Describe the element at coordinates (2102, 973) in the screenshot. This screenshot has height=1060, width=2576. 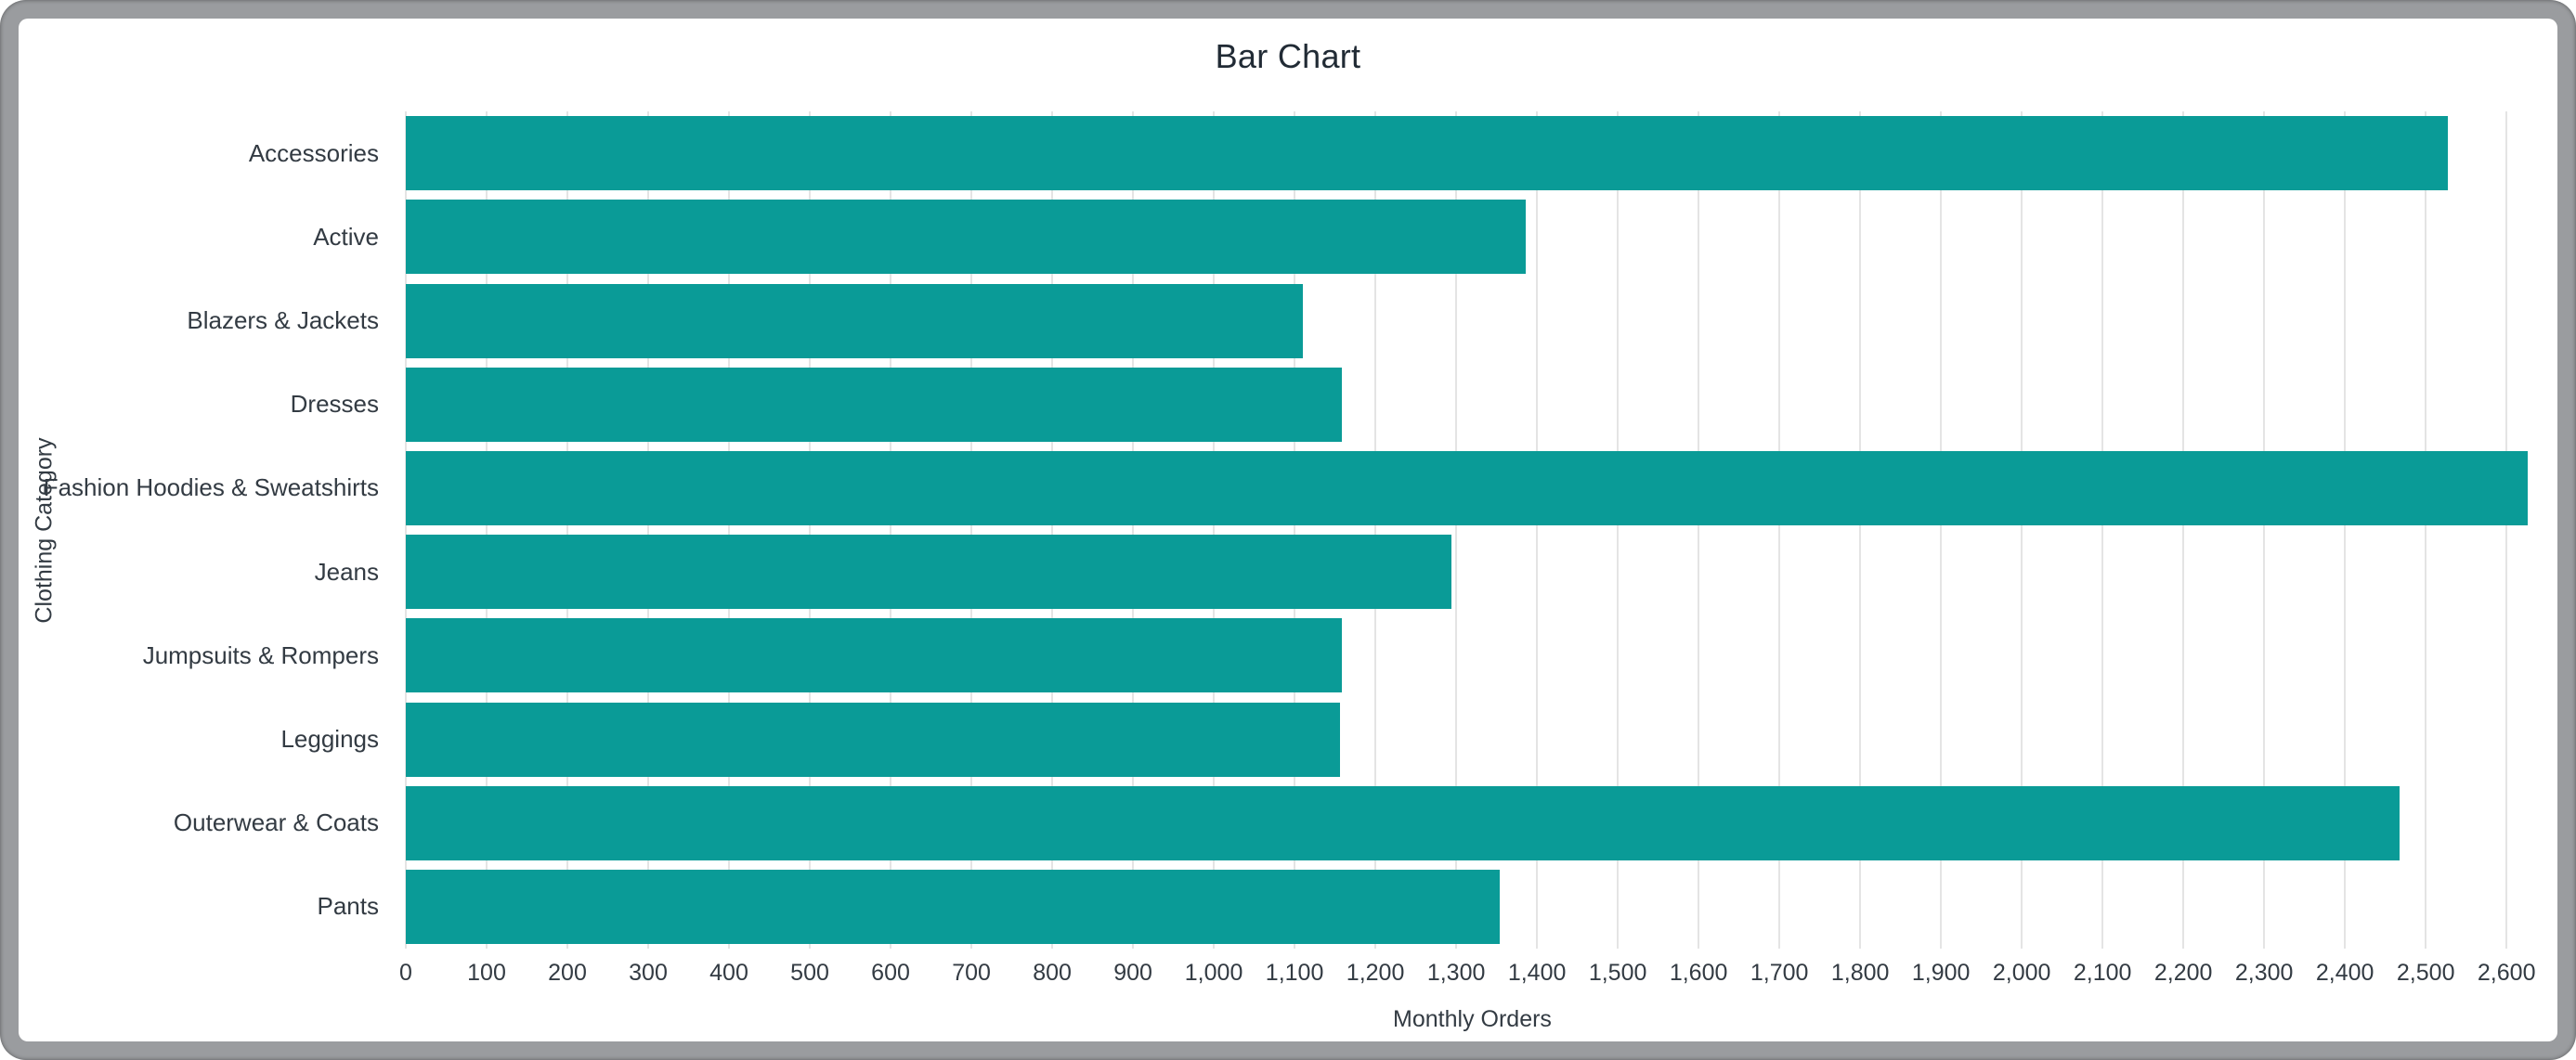
I see `x-tick-label-2100: 2,100` at that location.